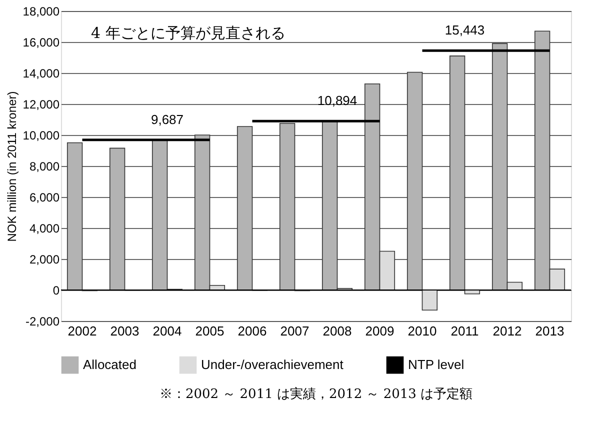 The height and width of the screenshot is (442, 614). Describe the element at coordinates (44, 259) in the screenshot. I see `y-tick-label: 2,000` at that location.